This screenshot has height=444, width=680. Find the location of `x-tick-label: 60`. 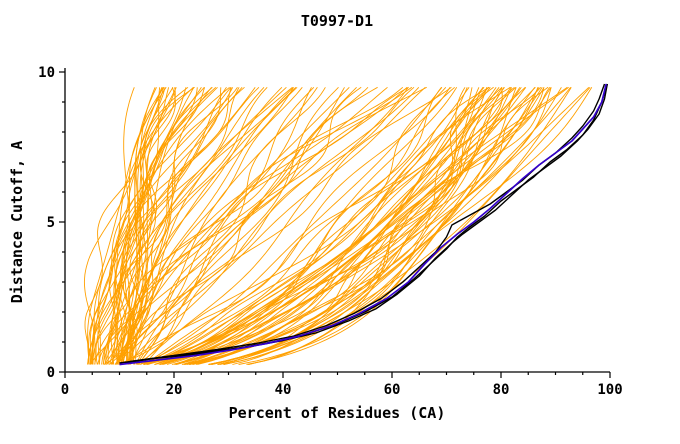

x-tick-label: 60 is located at coordinates (392, 390).